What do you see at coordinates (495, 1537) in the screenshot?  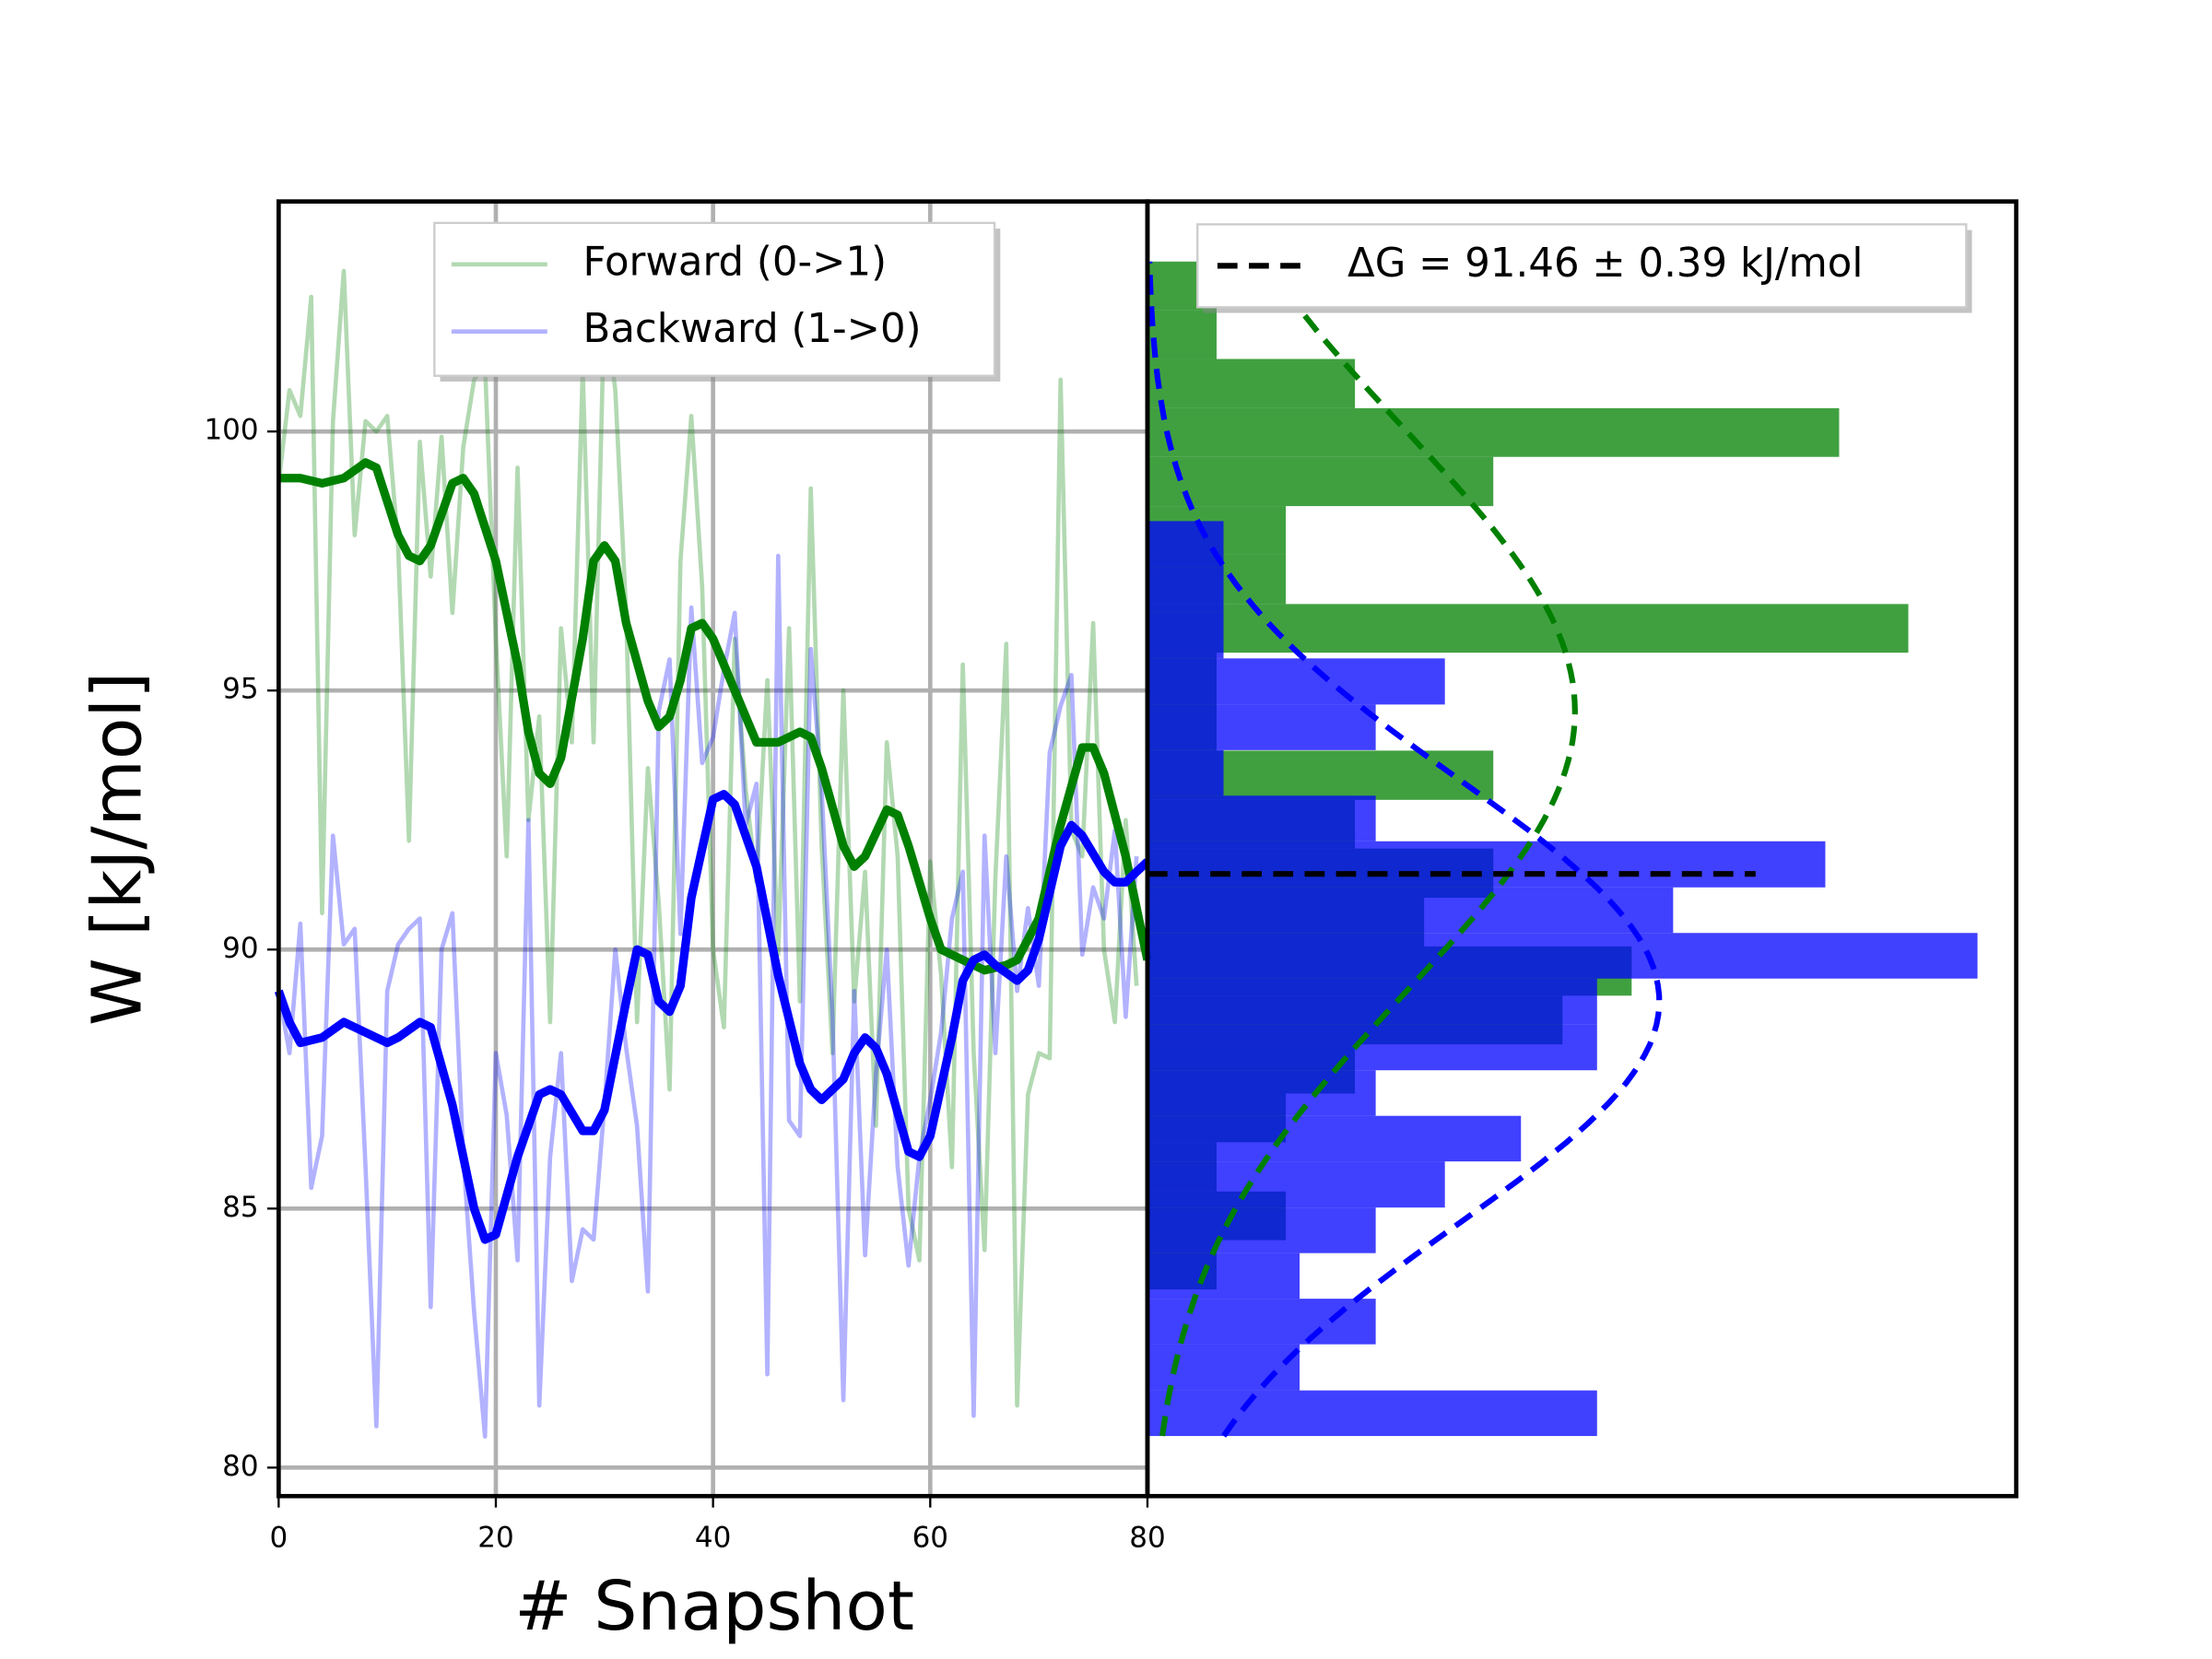 I see `x-tick-label: 20` at bounding box center [495, 1537].